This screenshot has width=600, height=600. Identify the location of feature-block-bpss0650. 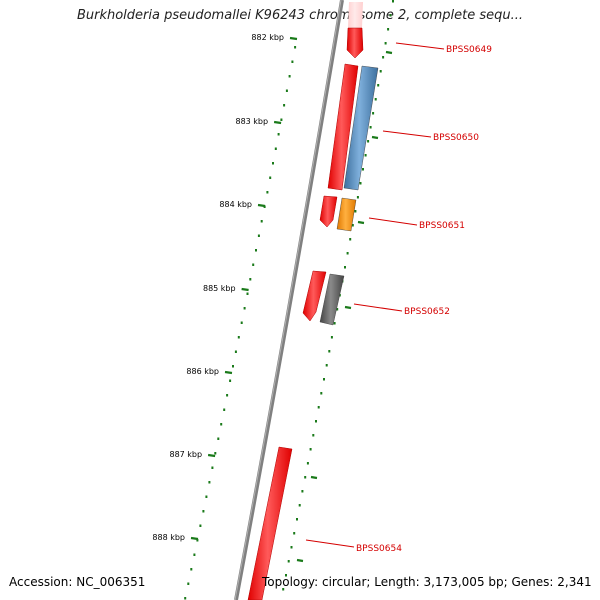
(361, 128).